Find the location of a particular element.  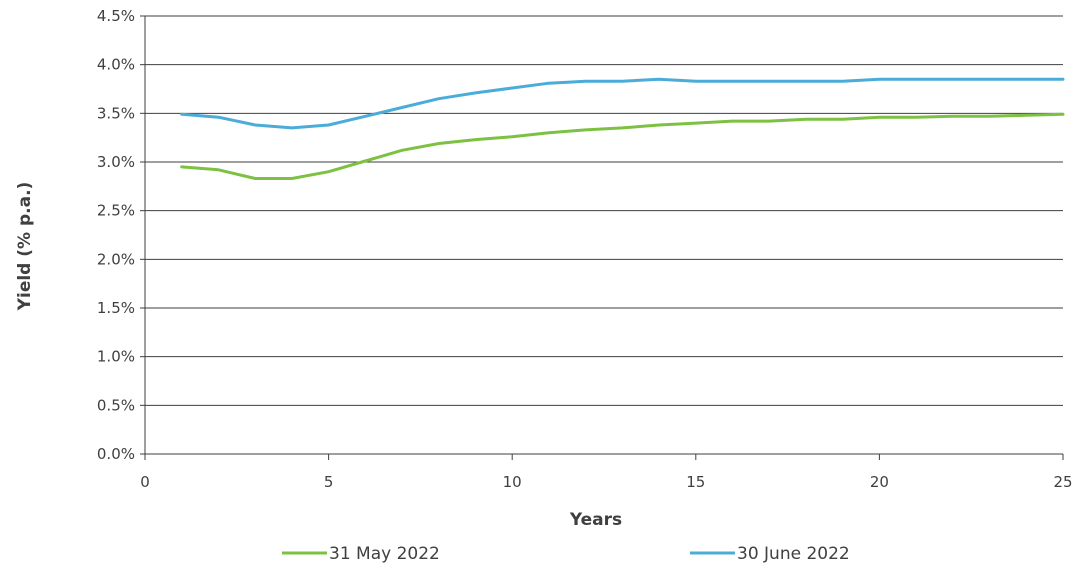

x-tick-label: 10 is located at coordinates (512, 482).